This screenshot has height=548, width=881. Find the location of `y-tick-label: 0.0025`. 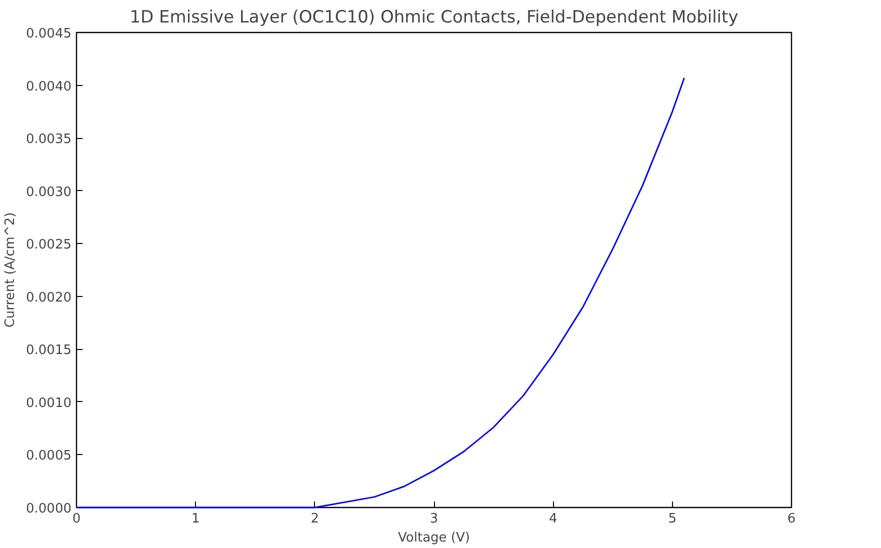

y-tick-label: 0.0025 is located at coordinates (49, 245).